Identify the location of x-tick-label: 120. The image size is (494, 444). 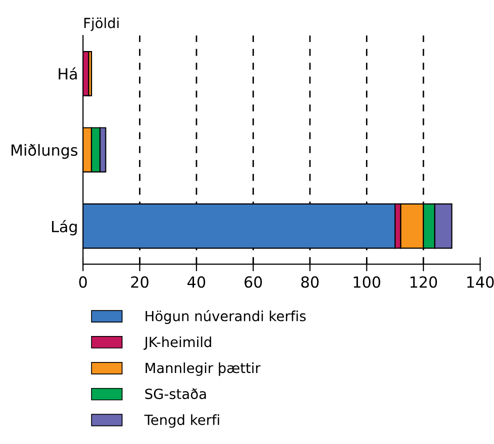
(423, 282).